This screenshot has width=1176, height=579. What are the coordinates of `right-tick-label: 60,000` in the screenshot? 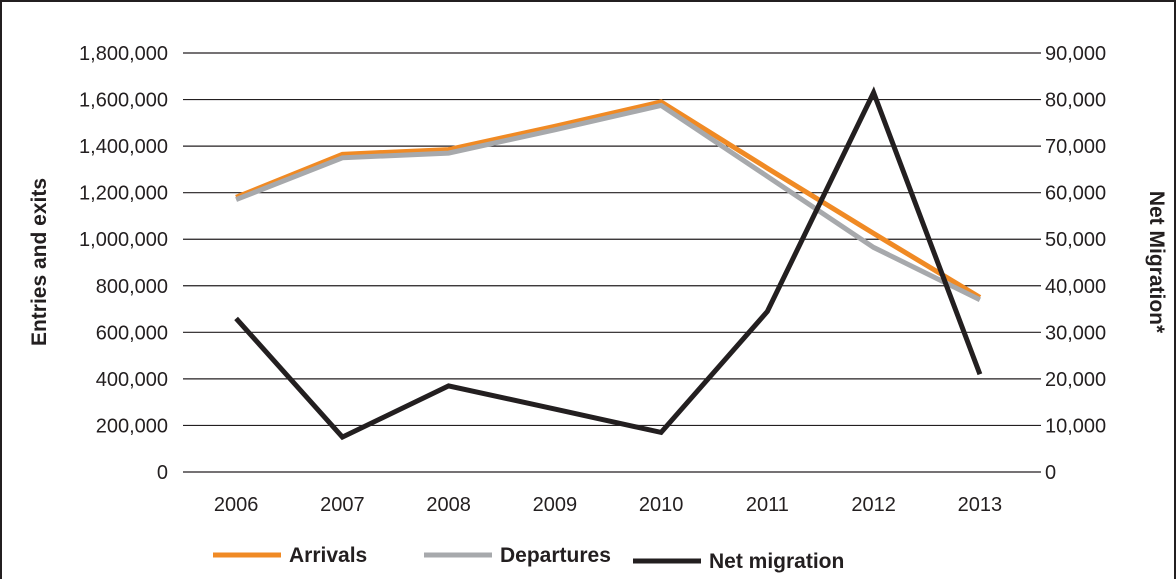 It's located at (1075, 194).